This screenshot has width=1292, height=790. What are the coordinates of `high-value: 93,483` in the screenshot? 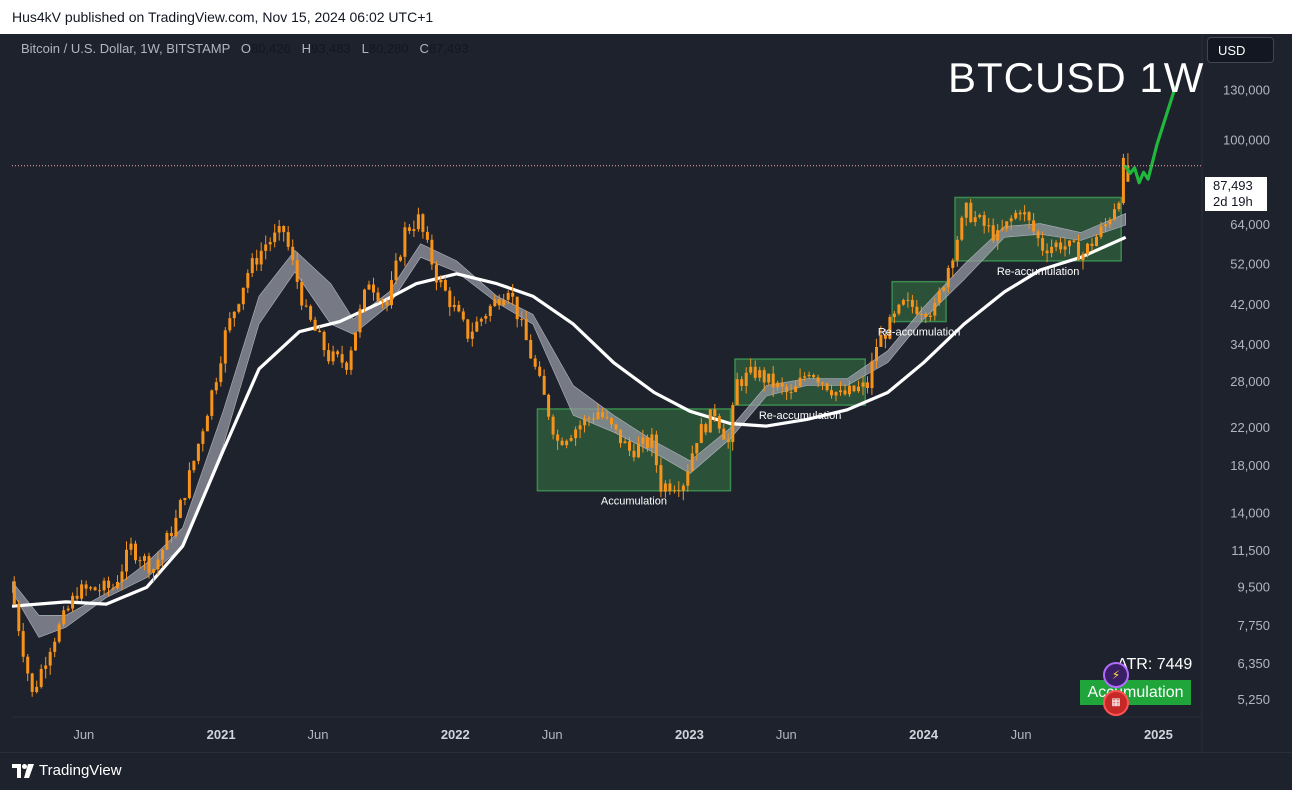 It's located at (331, 48).